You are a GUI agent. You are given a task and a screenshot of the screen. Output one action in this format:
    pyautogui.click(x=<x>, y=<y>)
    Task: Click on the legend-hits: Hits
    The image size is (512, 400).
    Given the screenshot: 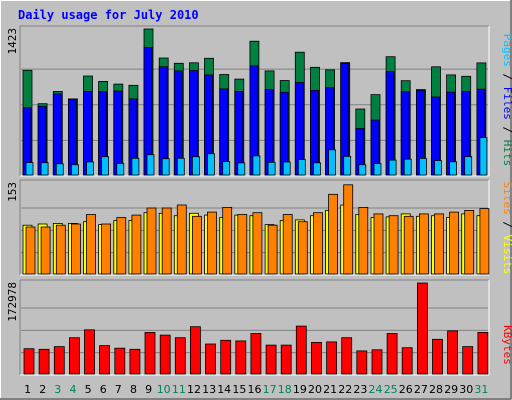 What is the action you would take?
    pyautogui.click(x=506, y=153)
    